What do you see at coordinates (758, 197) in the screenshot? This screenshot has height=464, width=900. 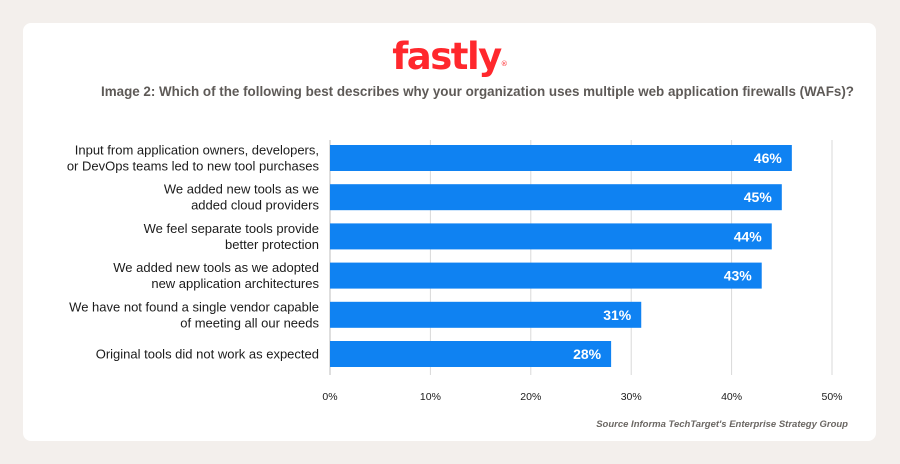 I see `bar-value-label: 45%` at bounding box center [758, 197].